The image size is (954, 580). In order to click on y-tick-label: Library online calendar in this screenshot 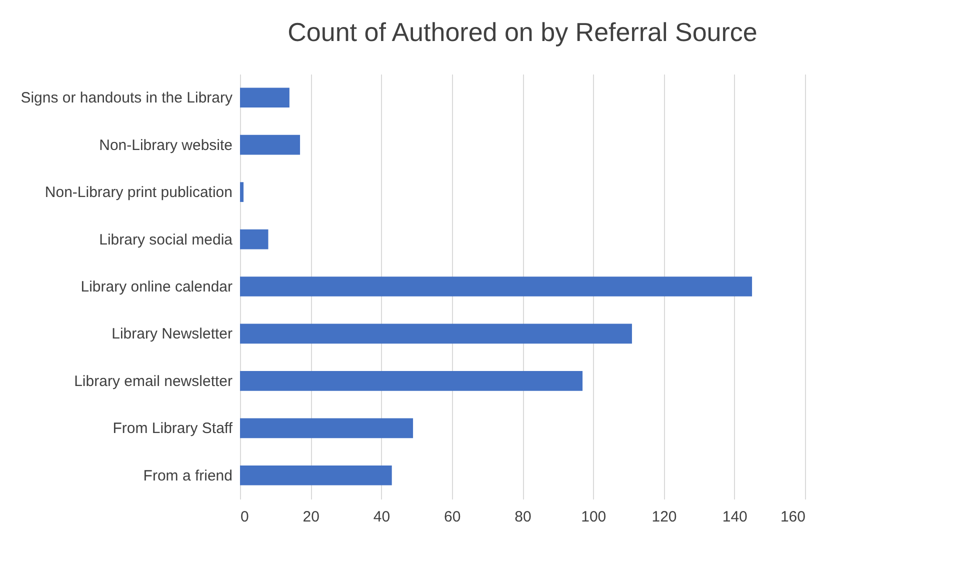, I will do `click(156, 287)`.